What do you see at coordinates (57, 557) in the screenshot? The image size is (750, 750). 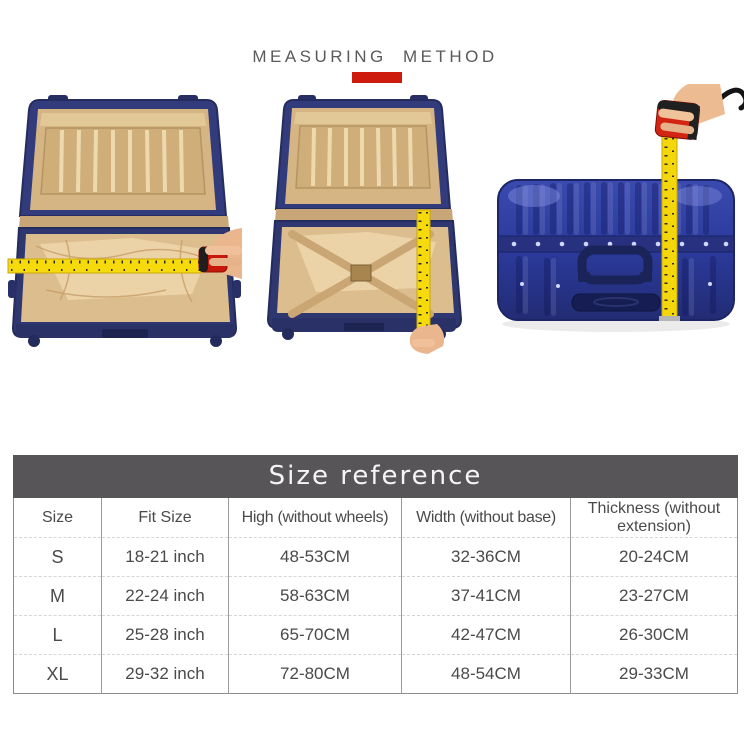 I see `cell-size: S` at bounding box center [57, 557].